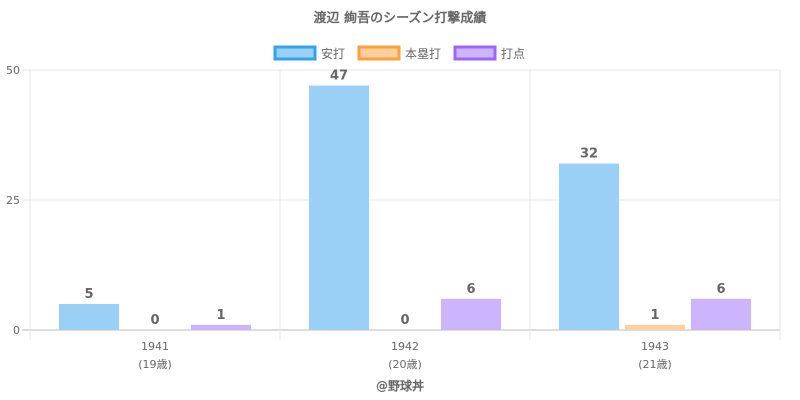 The width and height of the screenshot is (800, 400). What do you see at coordinates (405, 364) in the screenshot?
I see `x-tick-sublabel: (20歳)` at bounding box center [405, 364].